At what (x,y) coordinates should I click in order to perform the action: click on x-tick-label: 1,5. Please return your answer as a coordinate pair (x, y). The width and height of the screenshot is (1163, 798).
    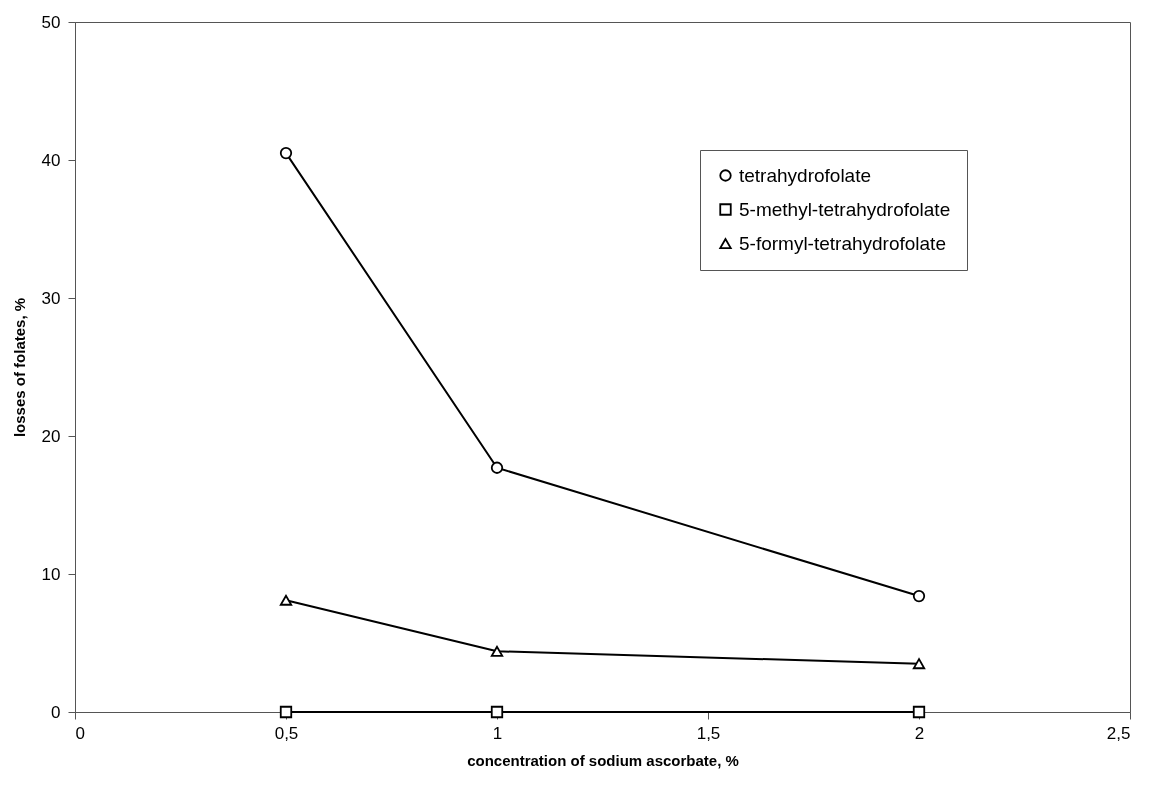
    Looking at the image, I should click on (708, 733).